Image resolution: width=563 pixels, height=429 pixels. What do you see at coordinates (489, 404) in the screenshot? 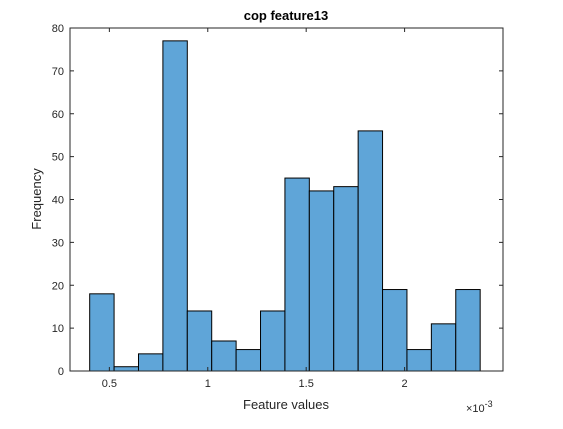
I see `x-axis-exponent-power: -3` at bounding box center [489, 404].